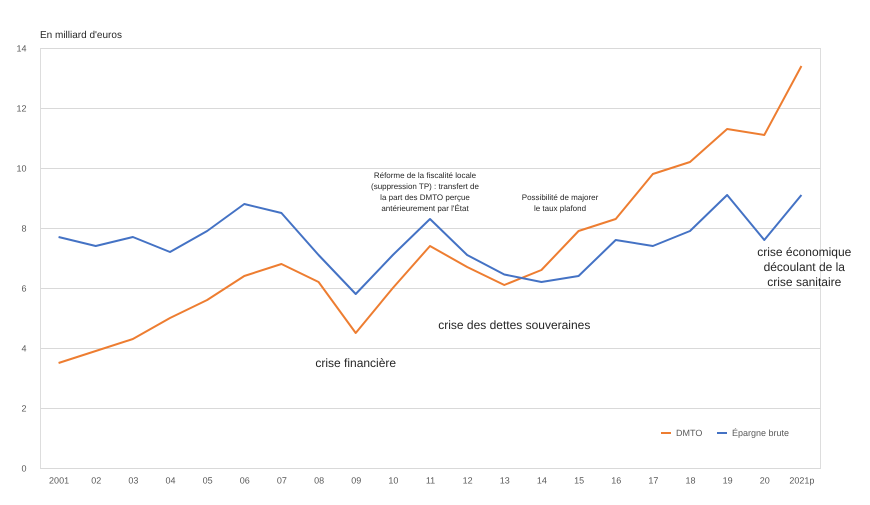 This screenshot has height=505, width=870. I want to click on y-tick-label: 2, so click(23, 409).